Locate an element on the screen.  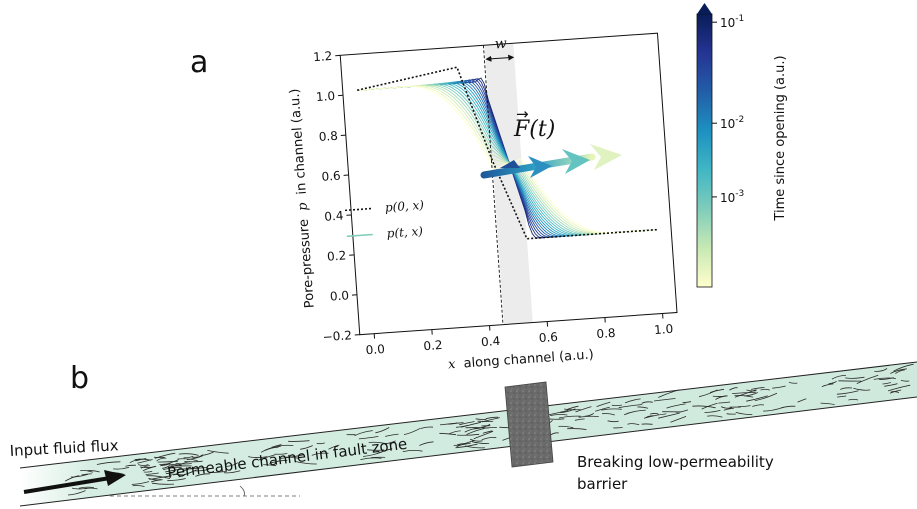
barrier-rock is located at coordinates (529, 424).